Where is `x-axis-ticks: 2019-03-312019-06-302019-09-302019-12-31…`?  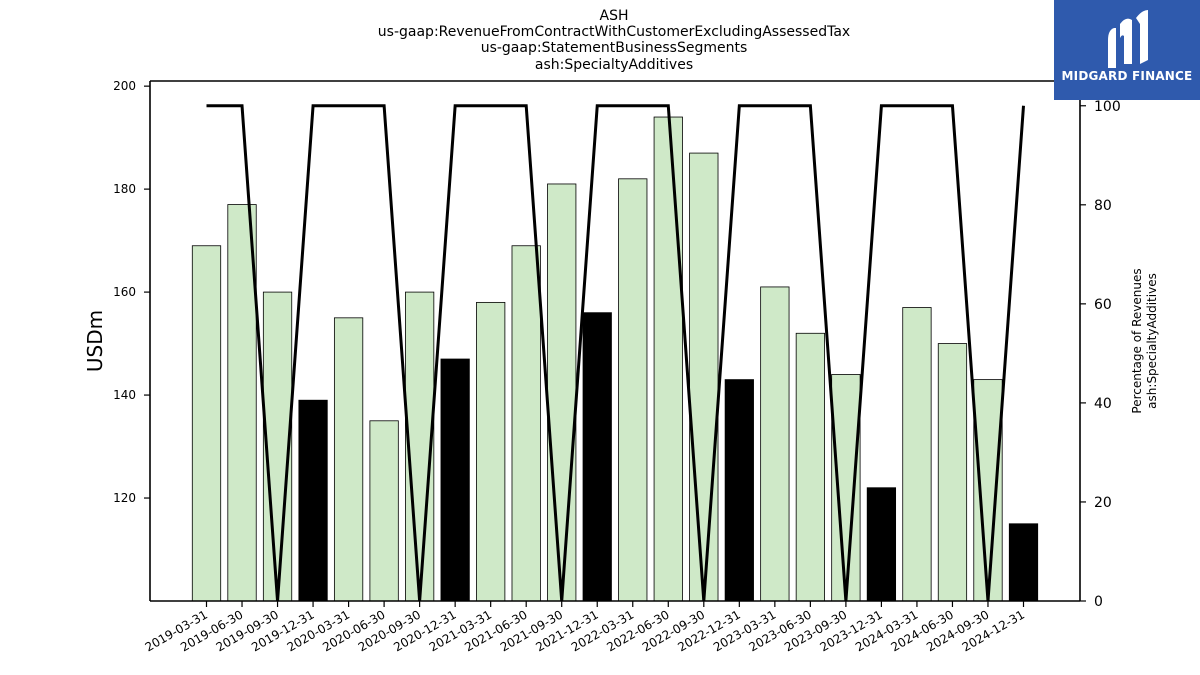 x-axis-ticks: 2019-03-312019-06-302019-09-302019-12-31… is located at coordinates (585, 627).